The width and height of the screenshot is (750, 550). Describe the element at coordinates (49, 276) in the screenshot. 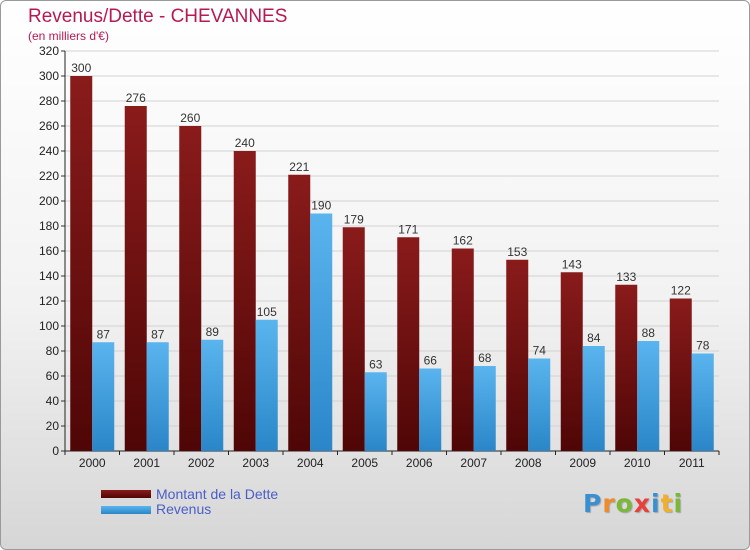

I see `y-tick-label: 140` at that location.